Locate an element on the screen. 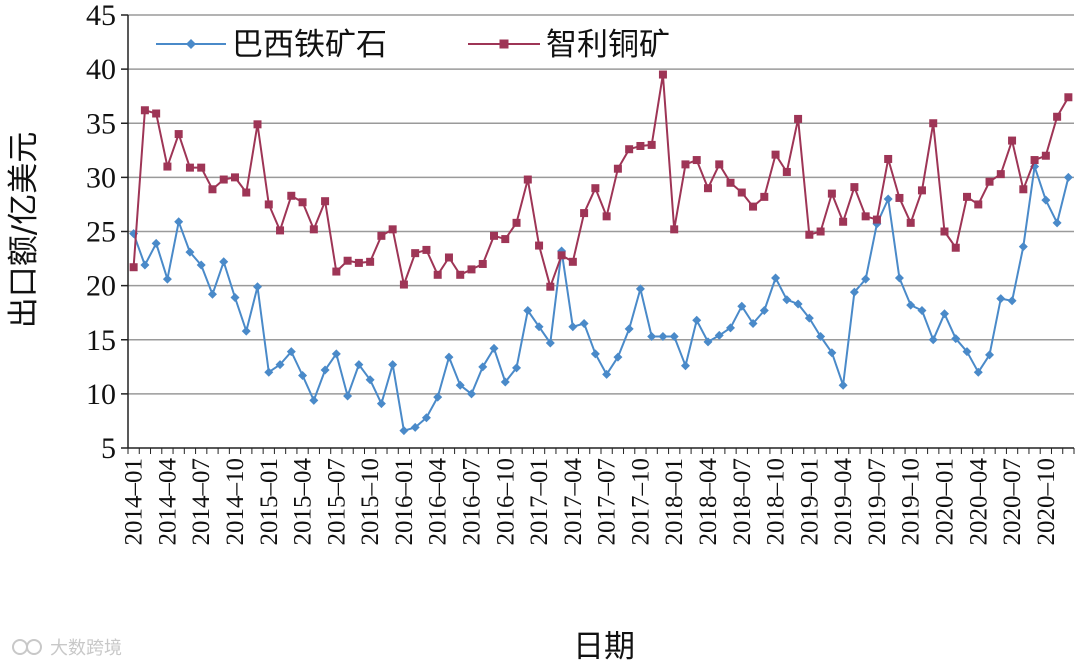  y-tick-label: 15 is located at coordinates (101, 340).